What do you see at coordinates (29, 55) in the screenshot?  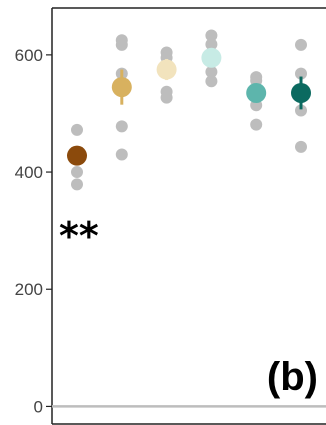 I see `y-tick-label: 600` at bounding box center [29, 55].